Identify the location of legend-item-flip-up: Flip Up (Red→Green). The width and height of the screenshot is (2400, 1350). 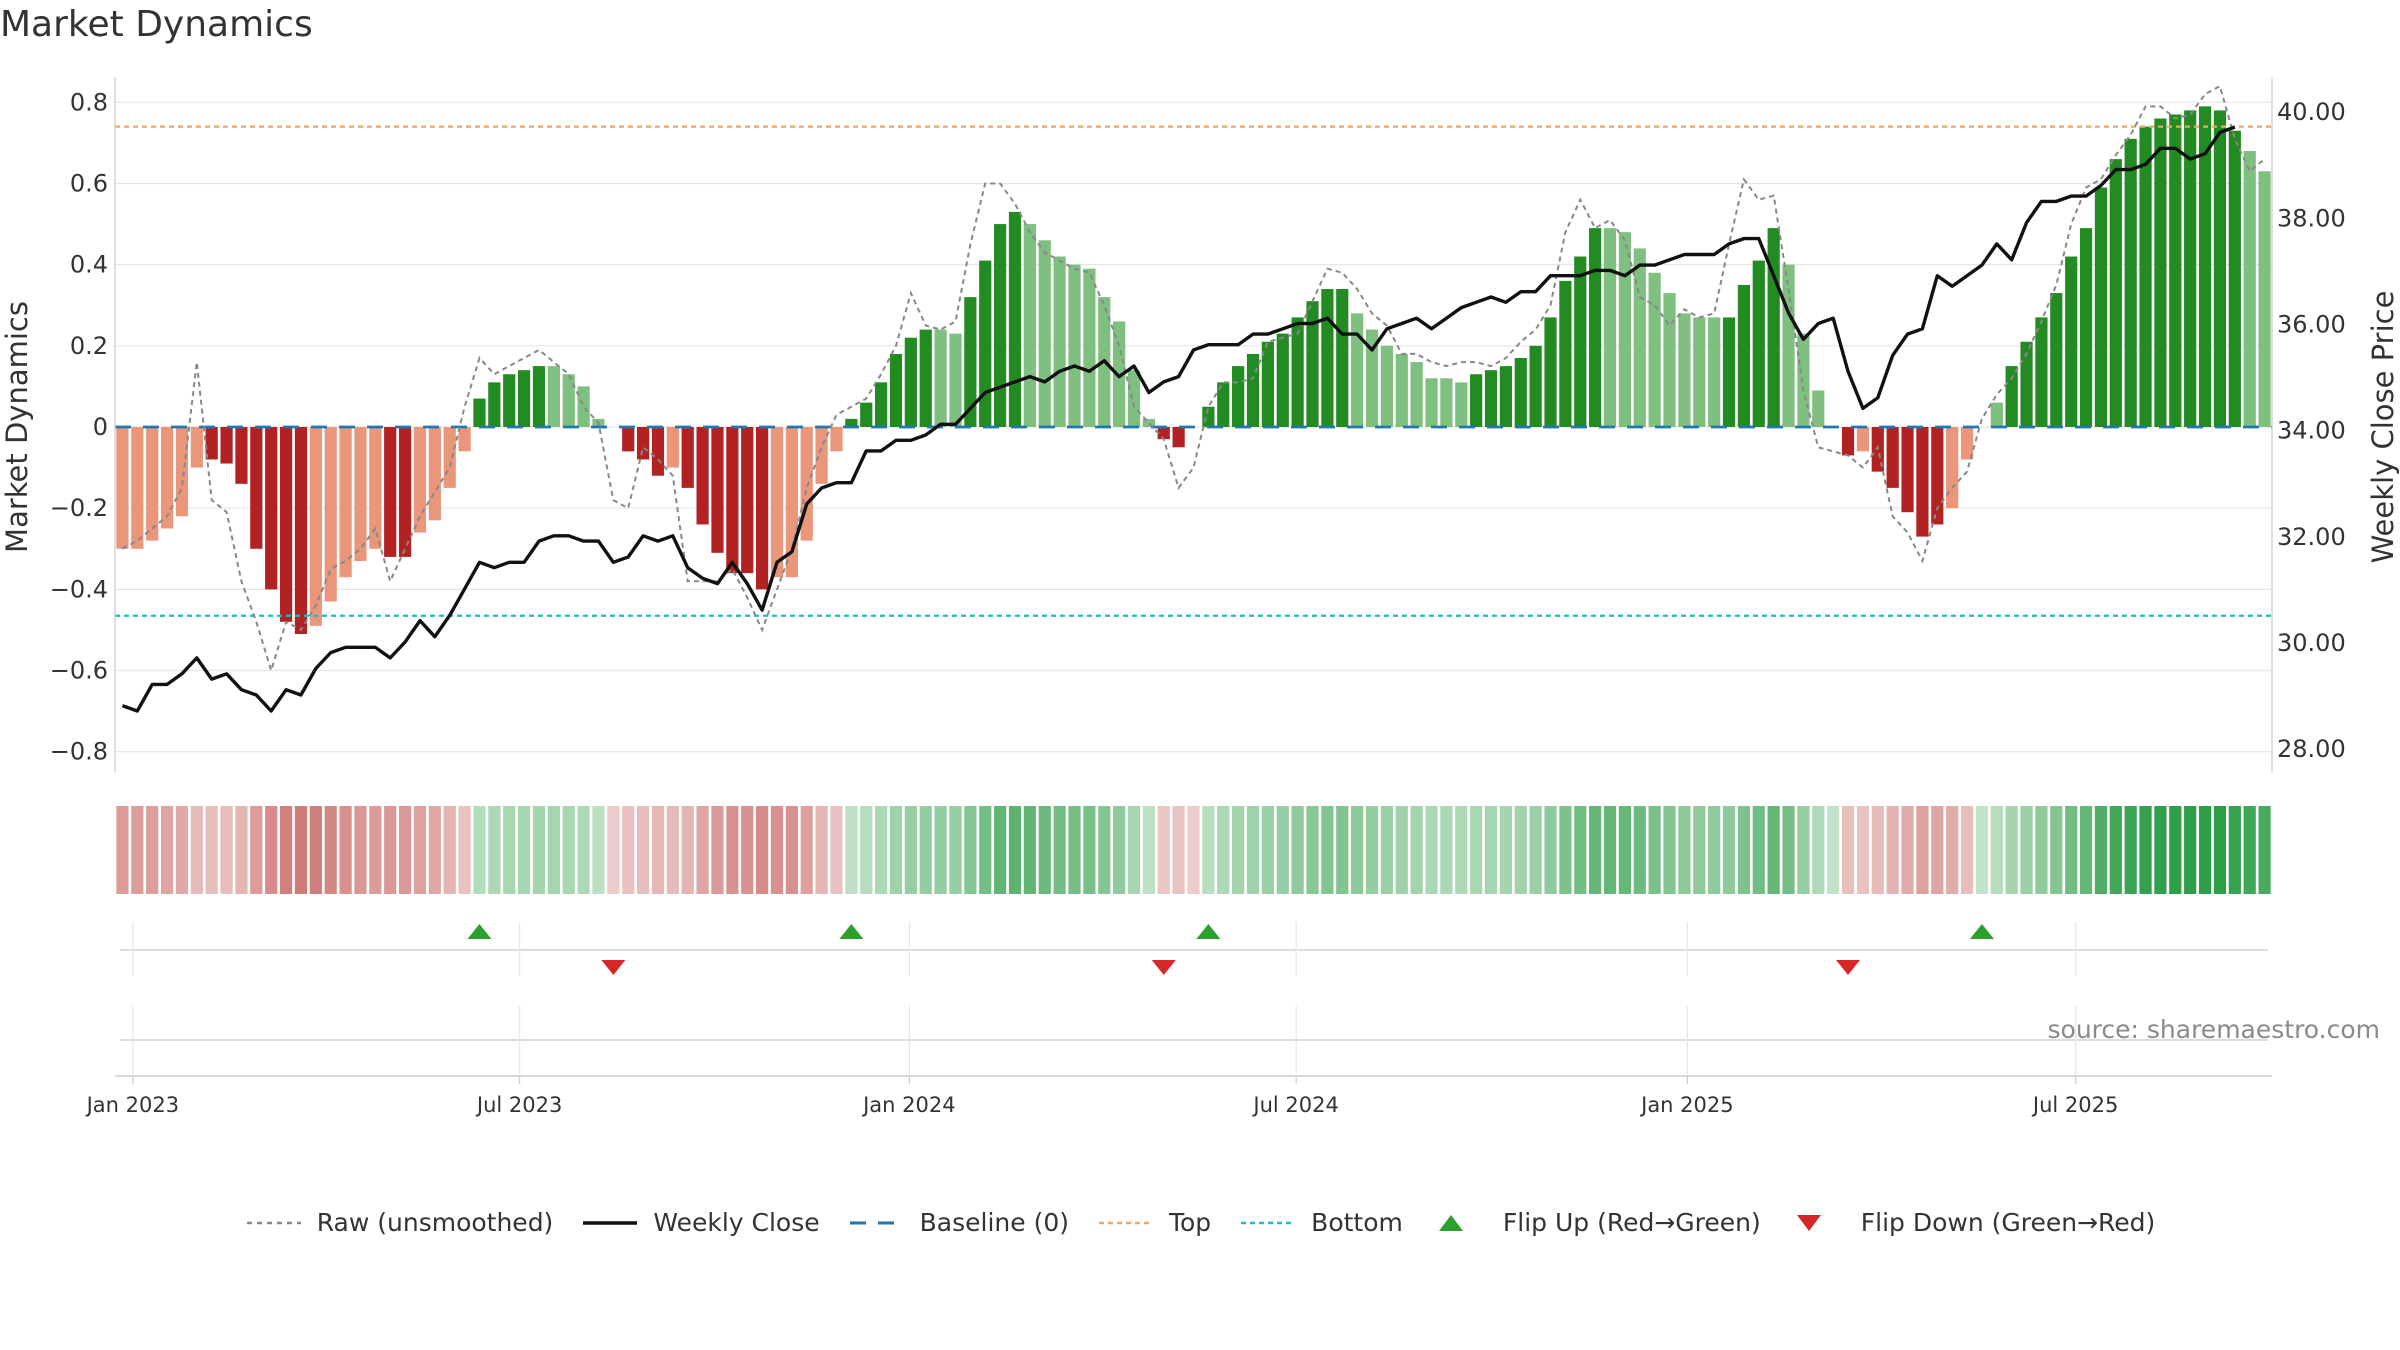
(1596, 1222).